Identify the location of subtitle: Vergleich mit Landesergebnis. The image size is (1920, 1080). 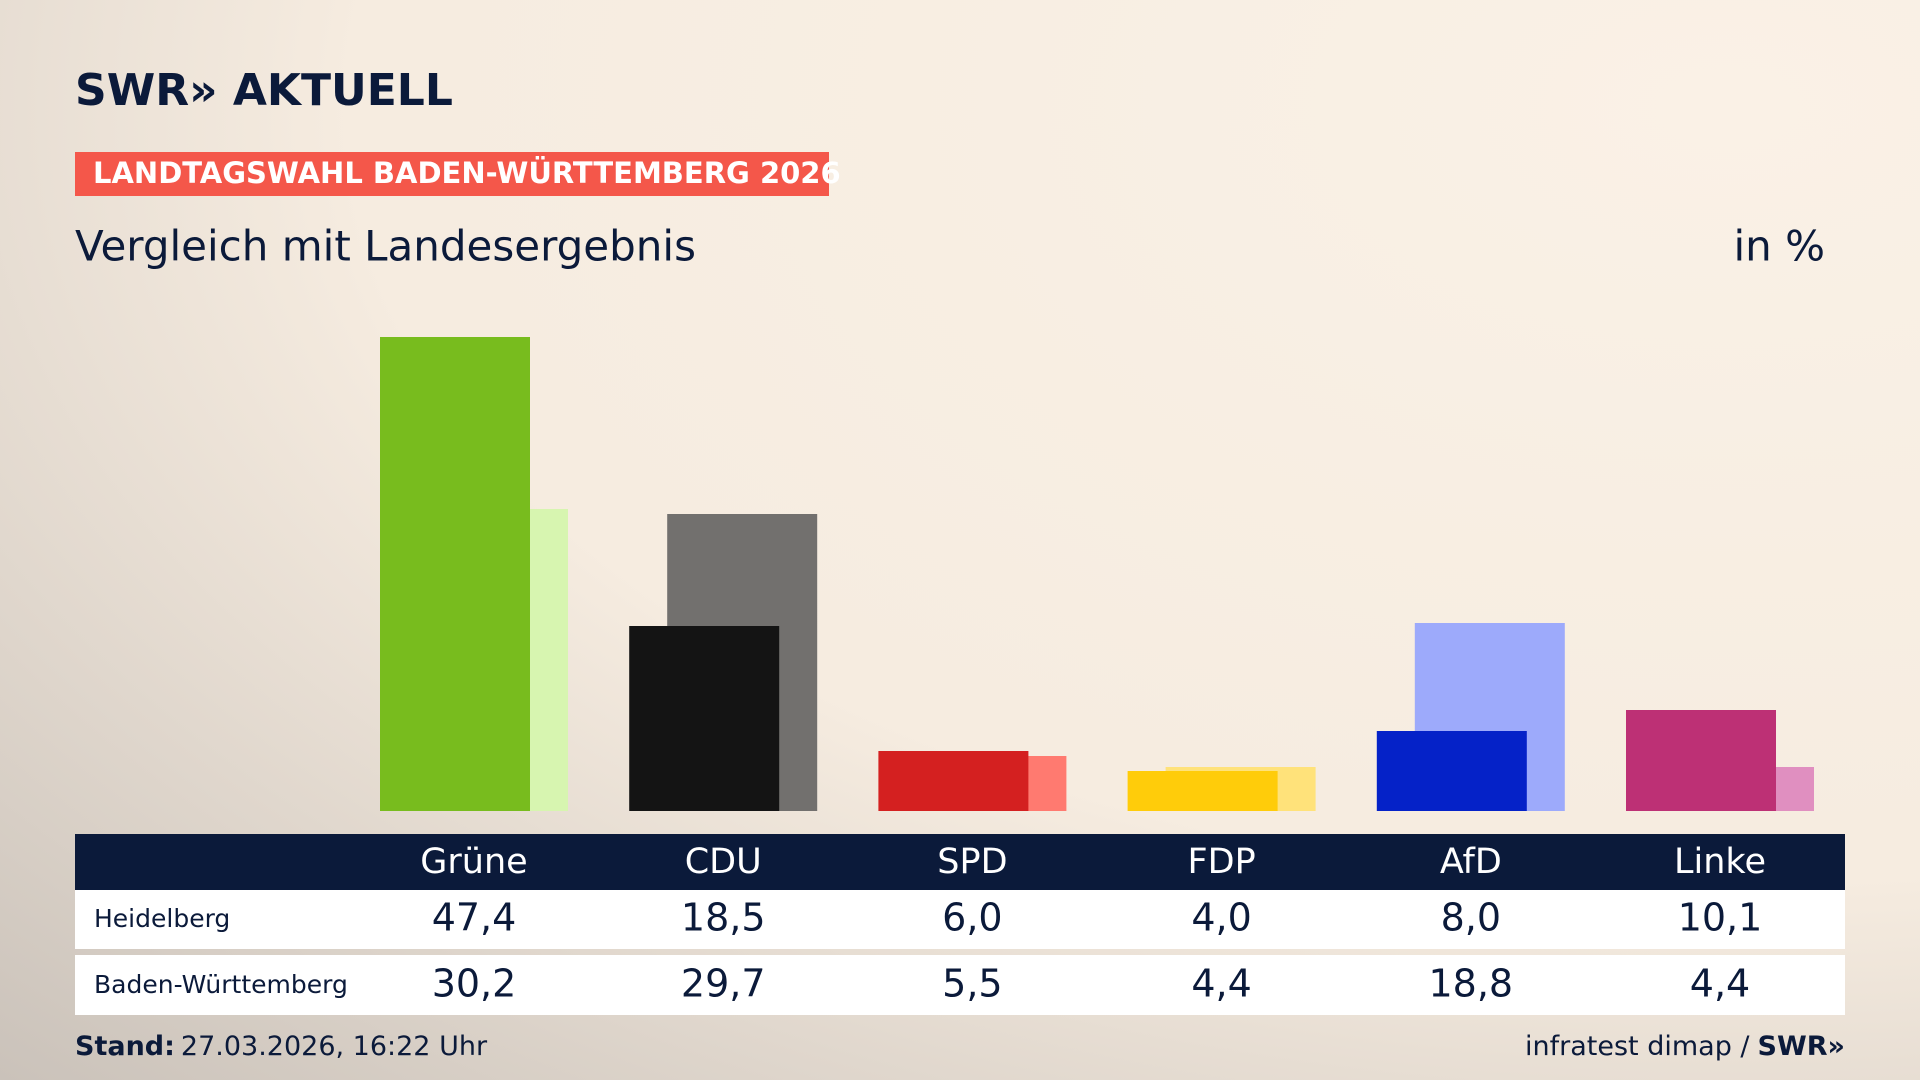
(385, 246).